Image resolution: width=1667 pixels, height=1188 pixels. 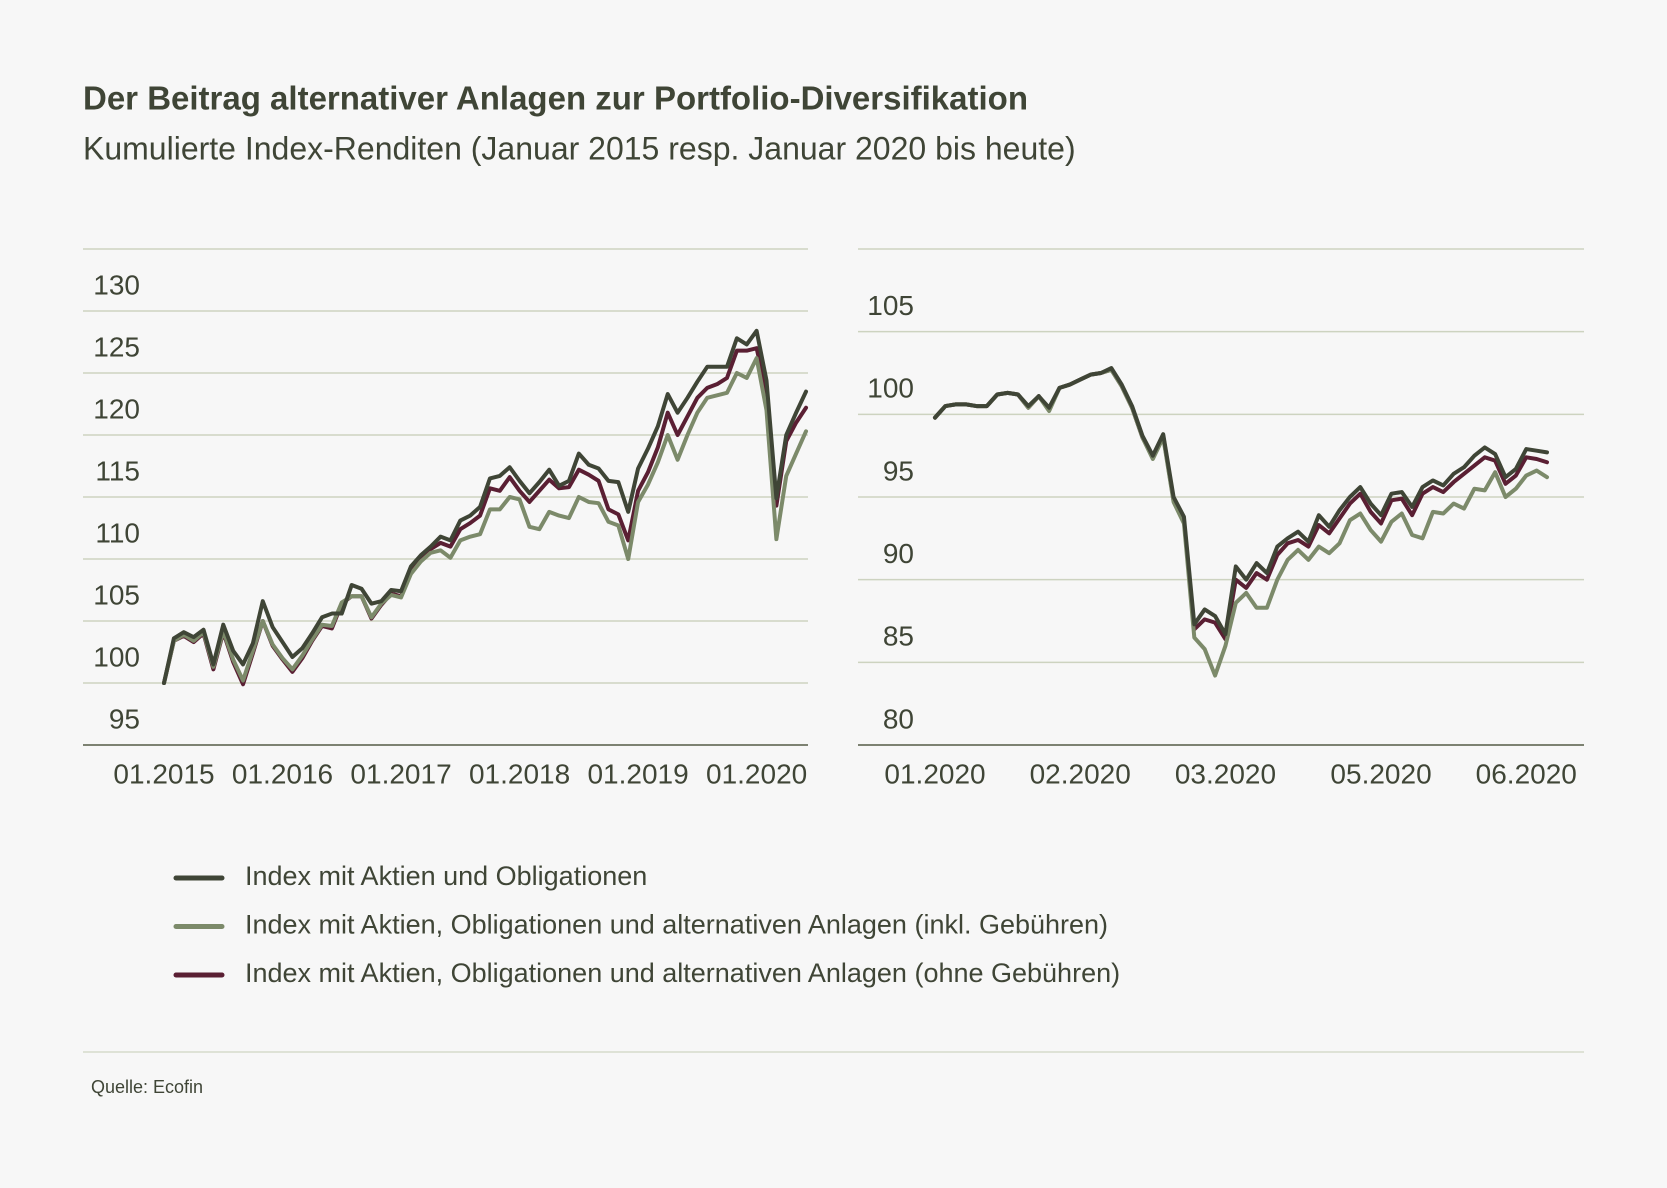 What do you see at coordinates (519, 773) in the screenshot?
I see `x-tick-label: 01.2018` at bounding box center [519, 773].